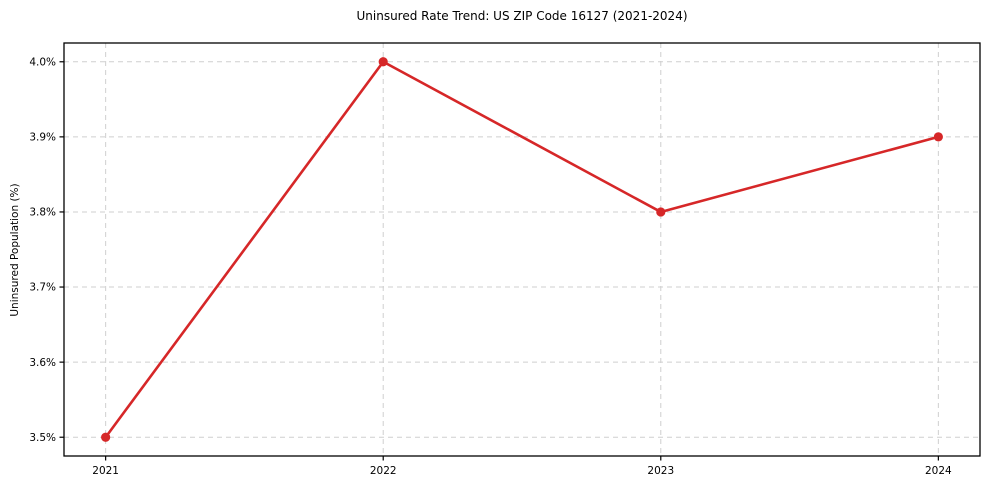  What do you see at coordinates (42, 363) in the screenshot?
I see `y-tick-label: 3.6%` at bounding box center [42, 363].